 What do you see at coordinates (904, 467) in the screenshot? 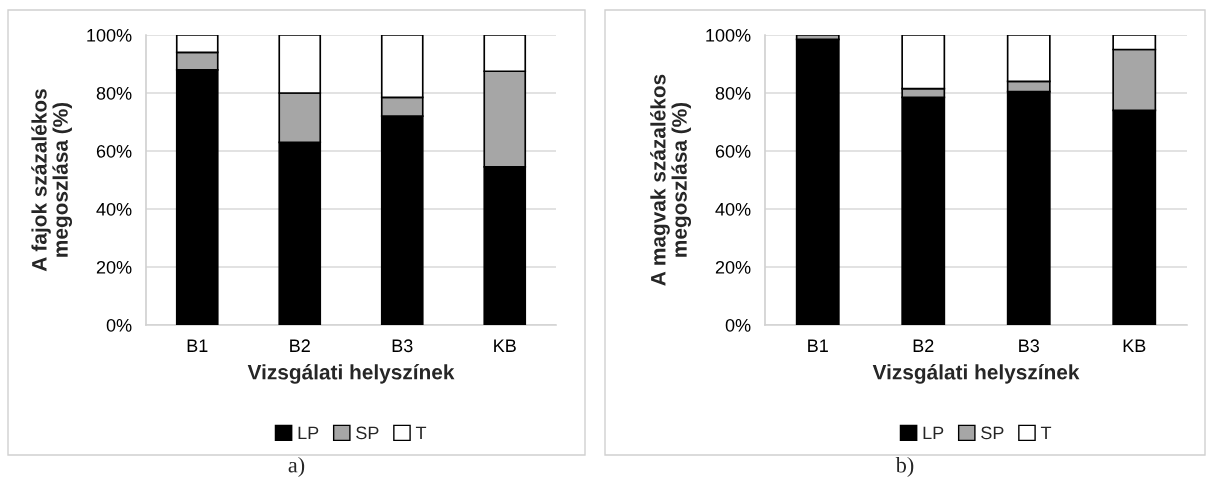
I see `text: b)` at bounding box center [904, 467].